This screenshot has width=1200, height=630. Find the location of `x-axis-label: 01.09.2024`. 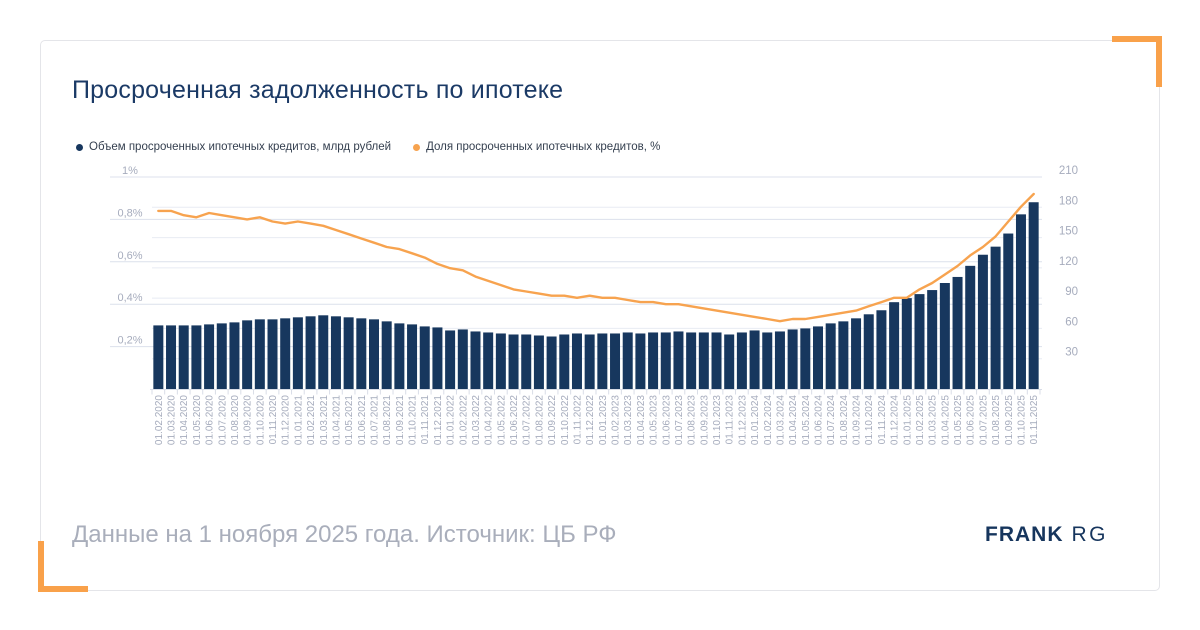

x-axis-label: 01.09.2024 is located at coordinates (857, 420).